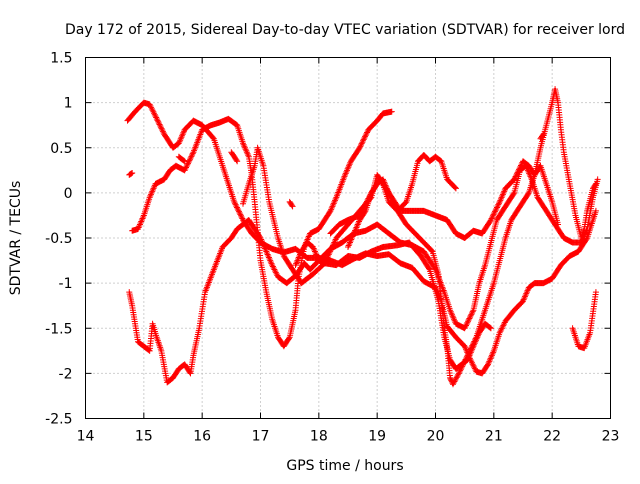  What do you see at coordinates (66, 374) in the screenshot?
I see `y-tick-label: -2` at bounding box center [66, 374].